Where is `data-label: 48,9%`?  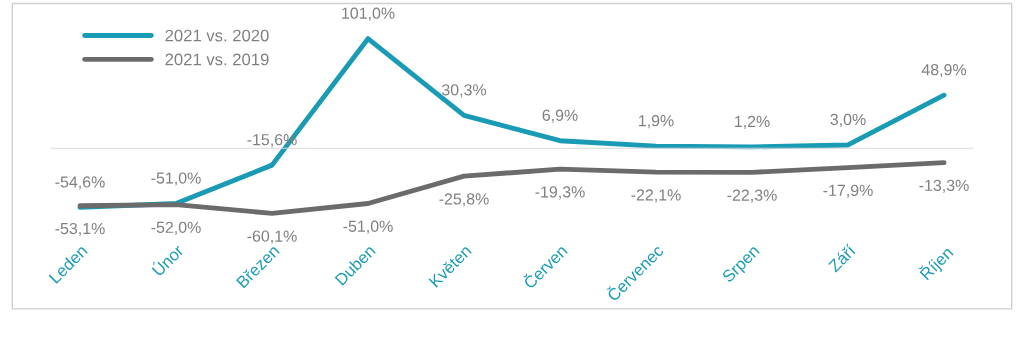 data-label: 48,9% is located at coordinates (944, 71).